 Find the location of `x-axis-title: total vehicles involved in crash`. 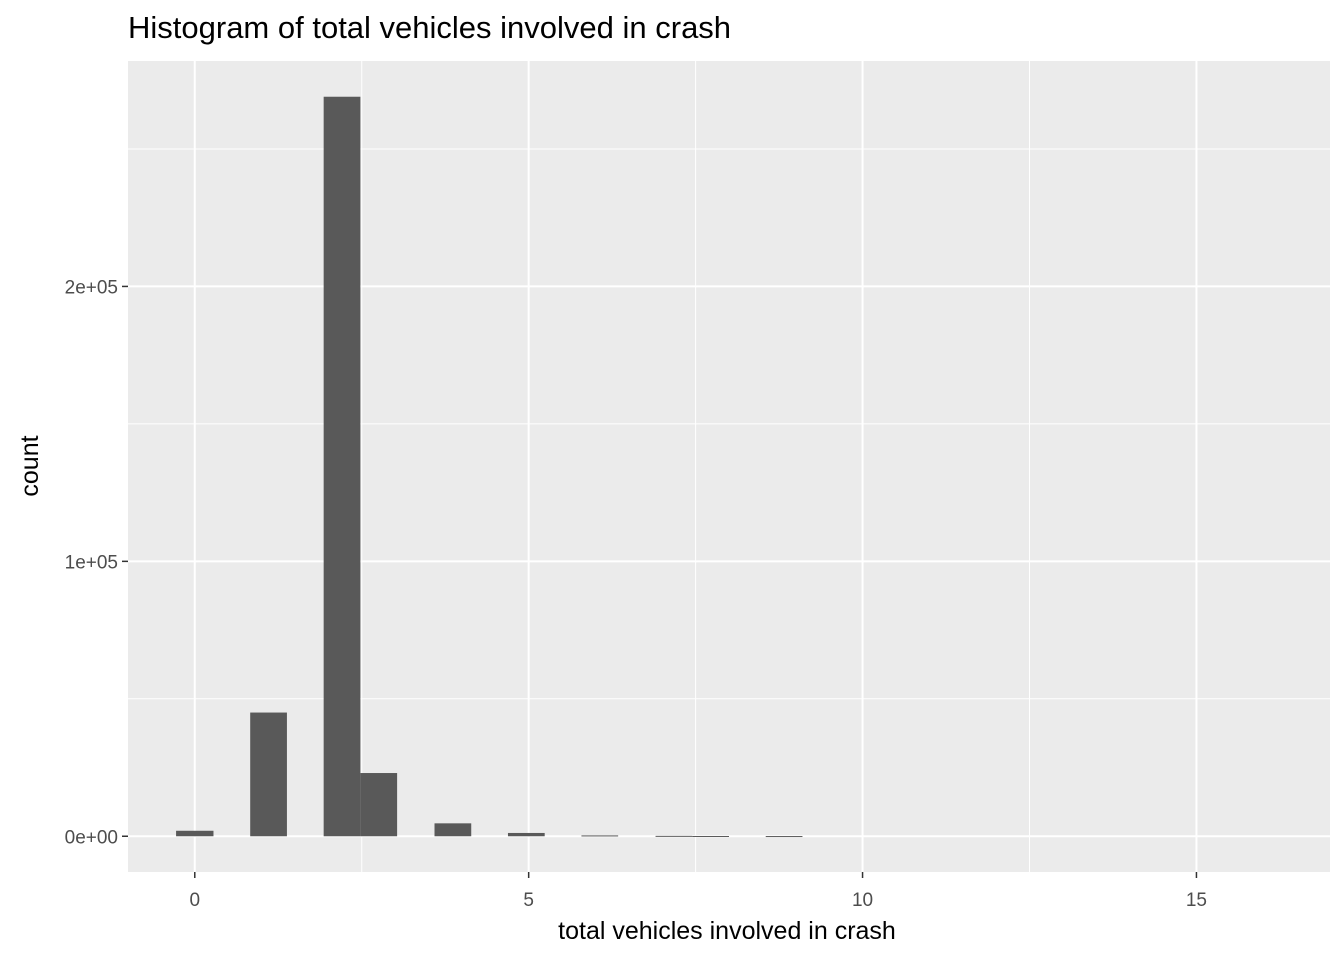

x-axis-title: total vehicles involved in crash is located at coordinates (727, 931).